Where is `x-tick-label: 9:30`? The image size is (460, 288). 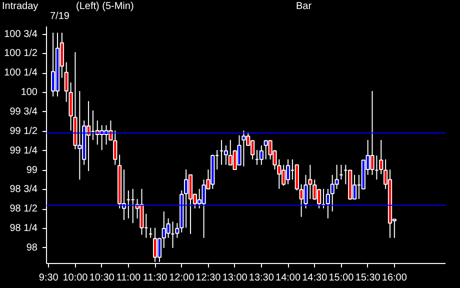 x-tick-label: 9:30 is located at coordinates (48, 278).